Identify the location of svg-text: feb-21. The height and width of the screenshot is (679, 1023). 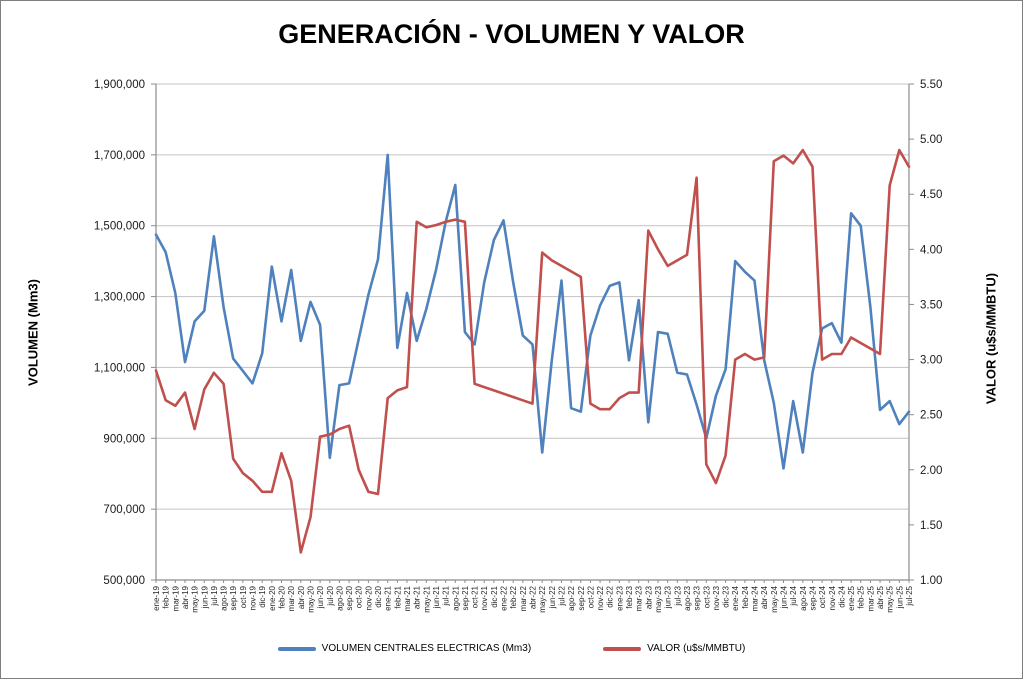
(397, 596).